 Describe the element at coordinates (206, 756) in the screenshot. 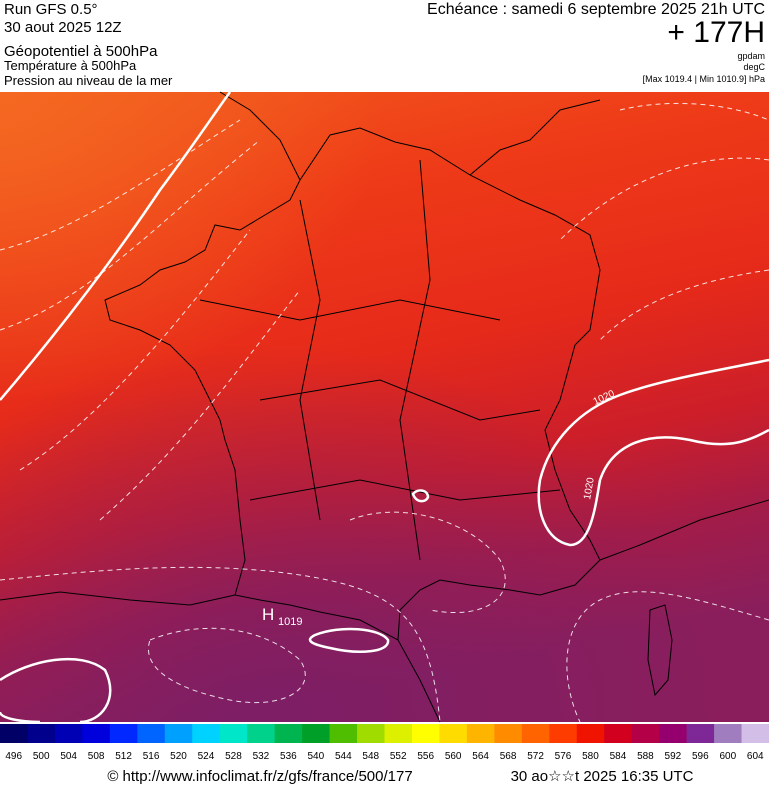

I see `scale-label: 524` at that location.